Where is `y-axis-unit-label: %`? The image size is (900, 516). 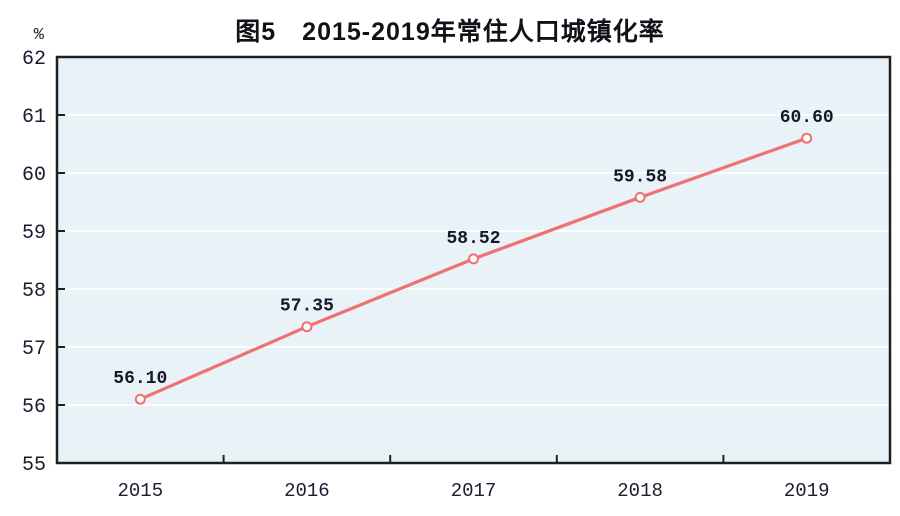 y-axis-unit-label: % is located at coordinates (38, 35).